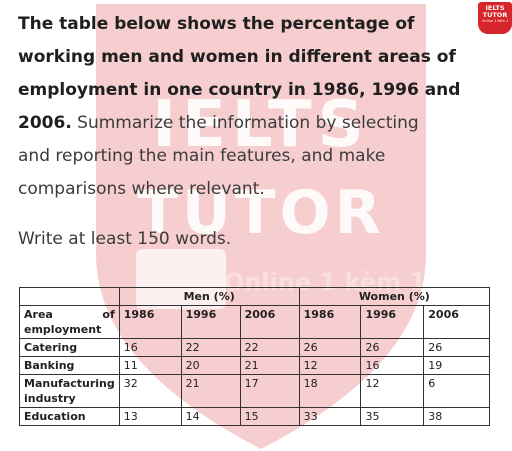 This screenshot has width=512, height=451. I want to click on ielts-tutor-logo: IELTS TUTOR Online 1 kèm 1, so click(495, 18).